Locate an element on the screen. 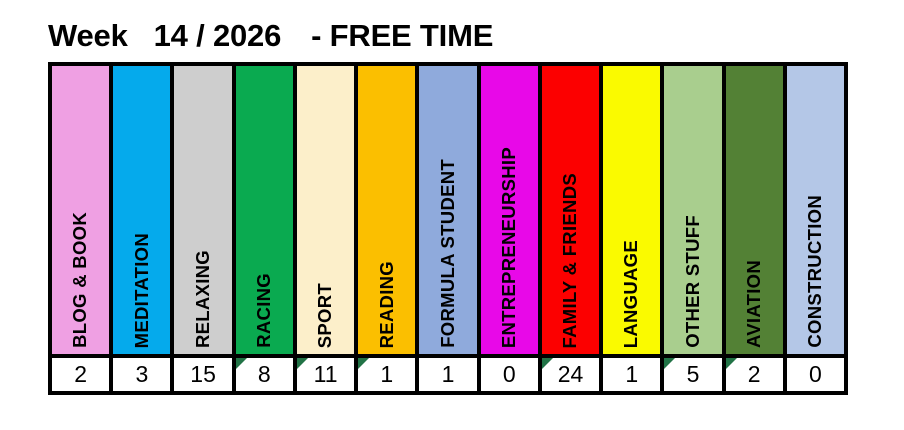 The width and height of the screenshot is (904, 430). title-week-number: 14 / 2026 is located at coordinates (217, 35).